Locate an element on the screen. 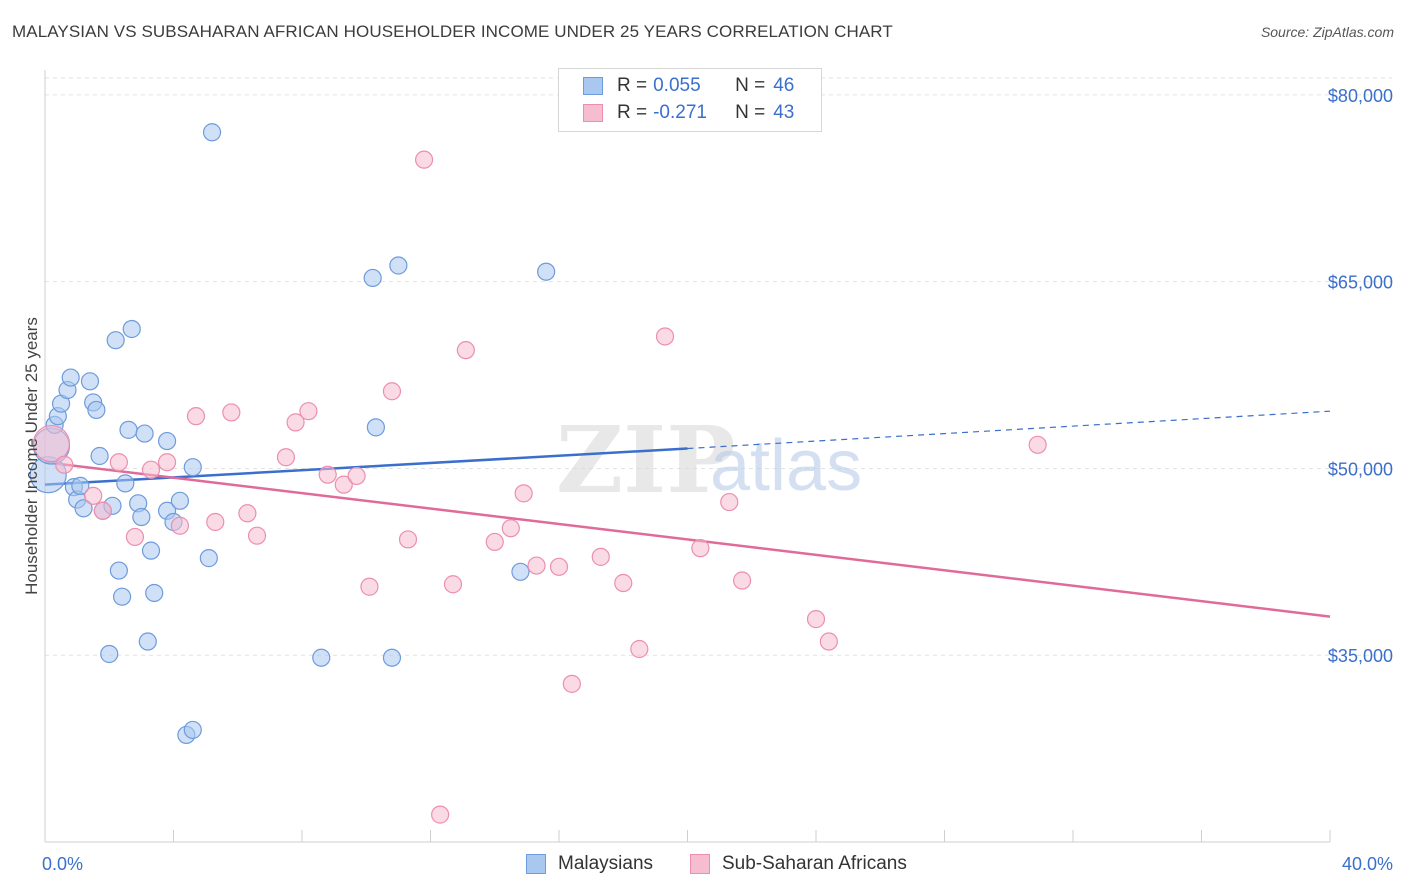  y-axis-title: Householder Income Under 25 years is located at coordinates (31, 456).